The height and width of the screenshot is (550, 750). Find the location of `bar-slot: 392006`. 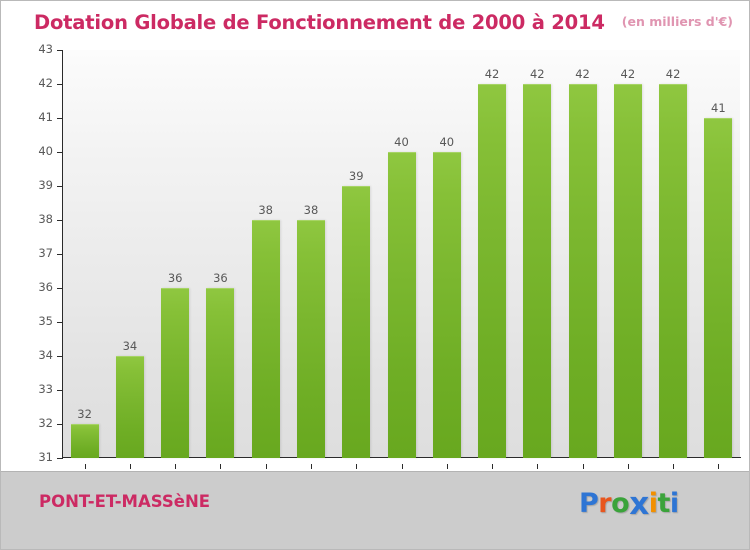

bar-slot: 392006 is located at coordinates (356, 269).